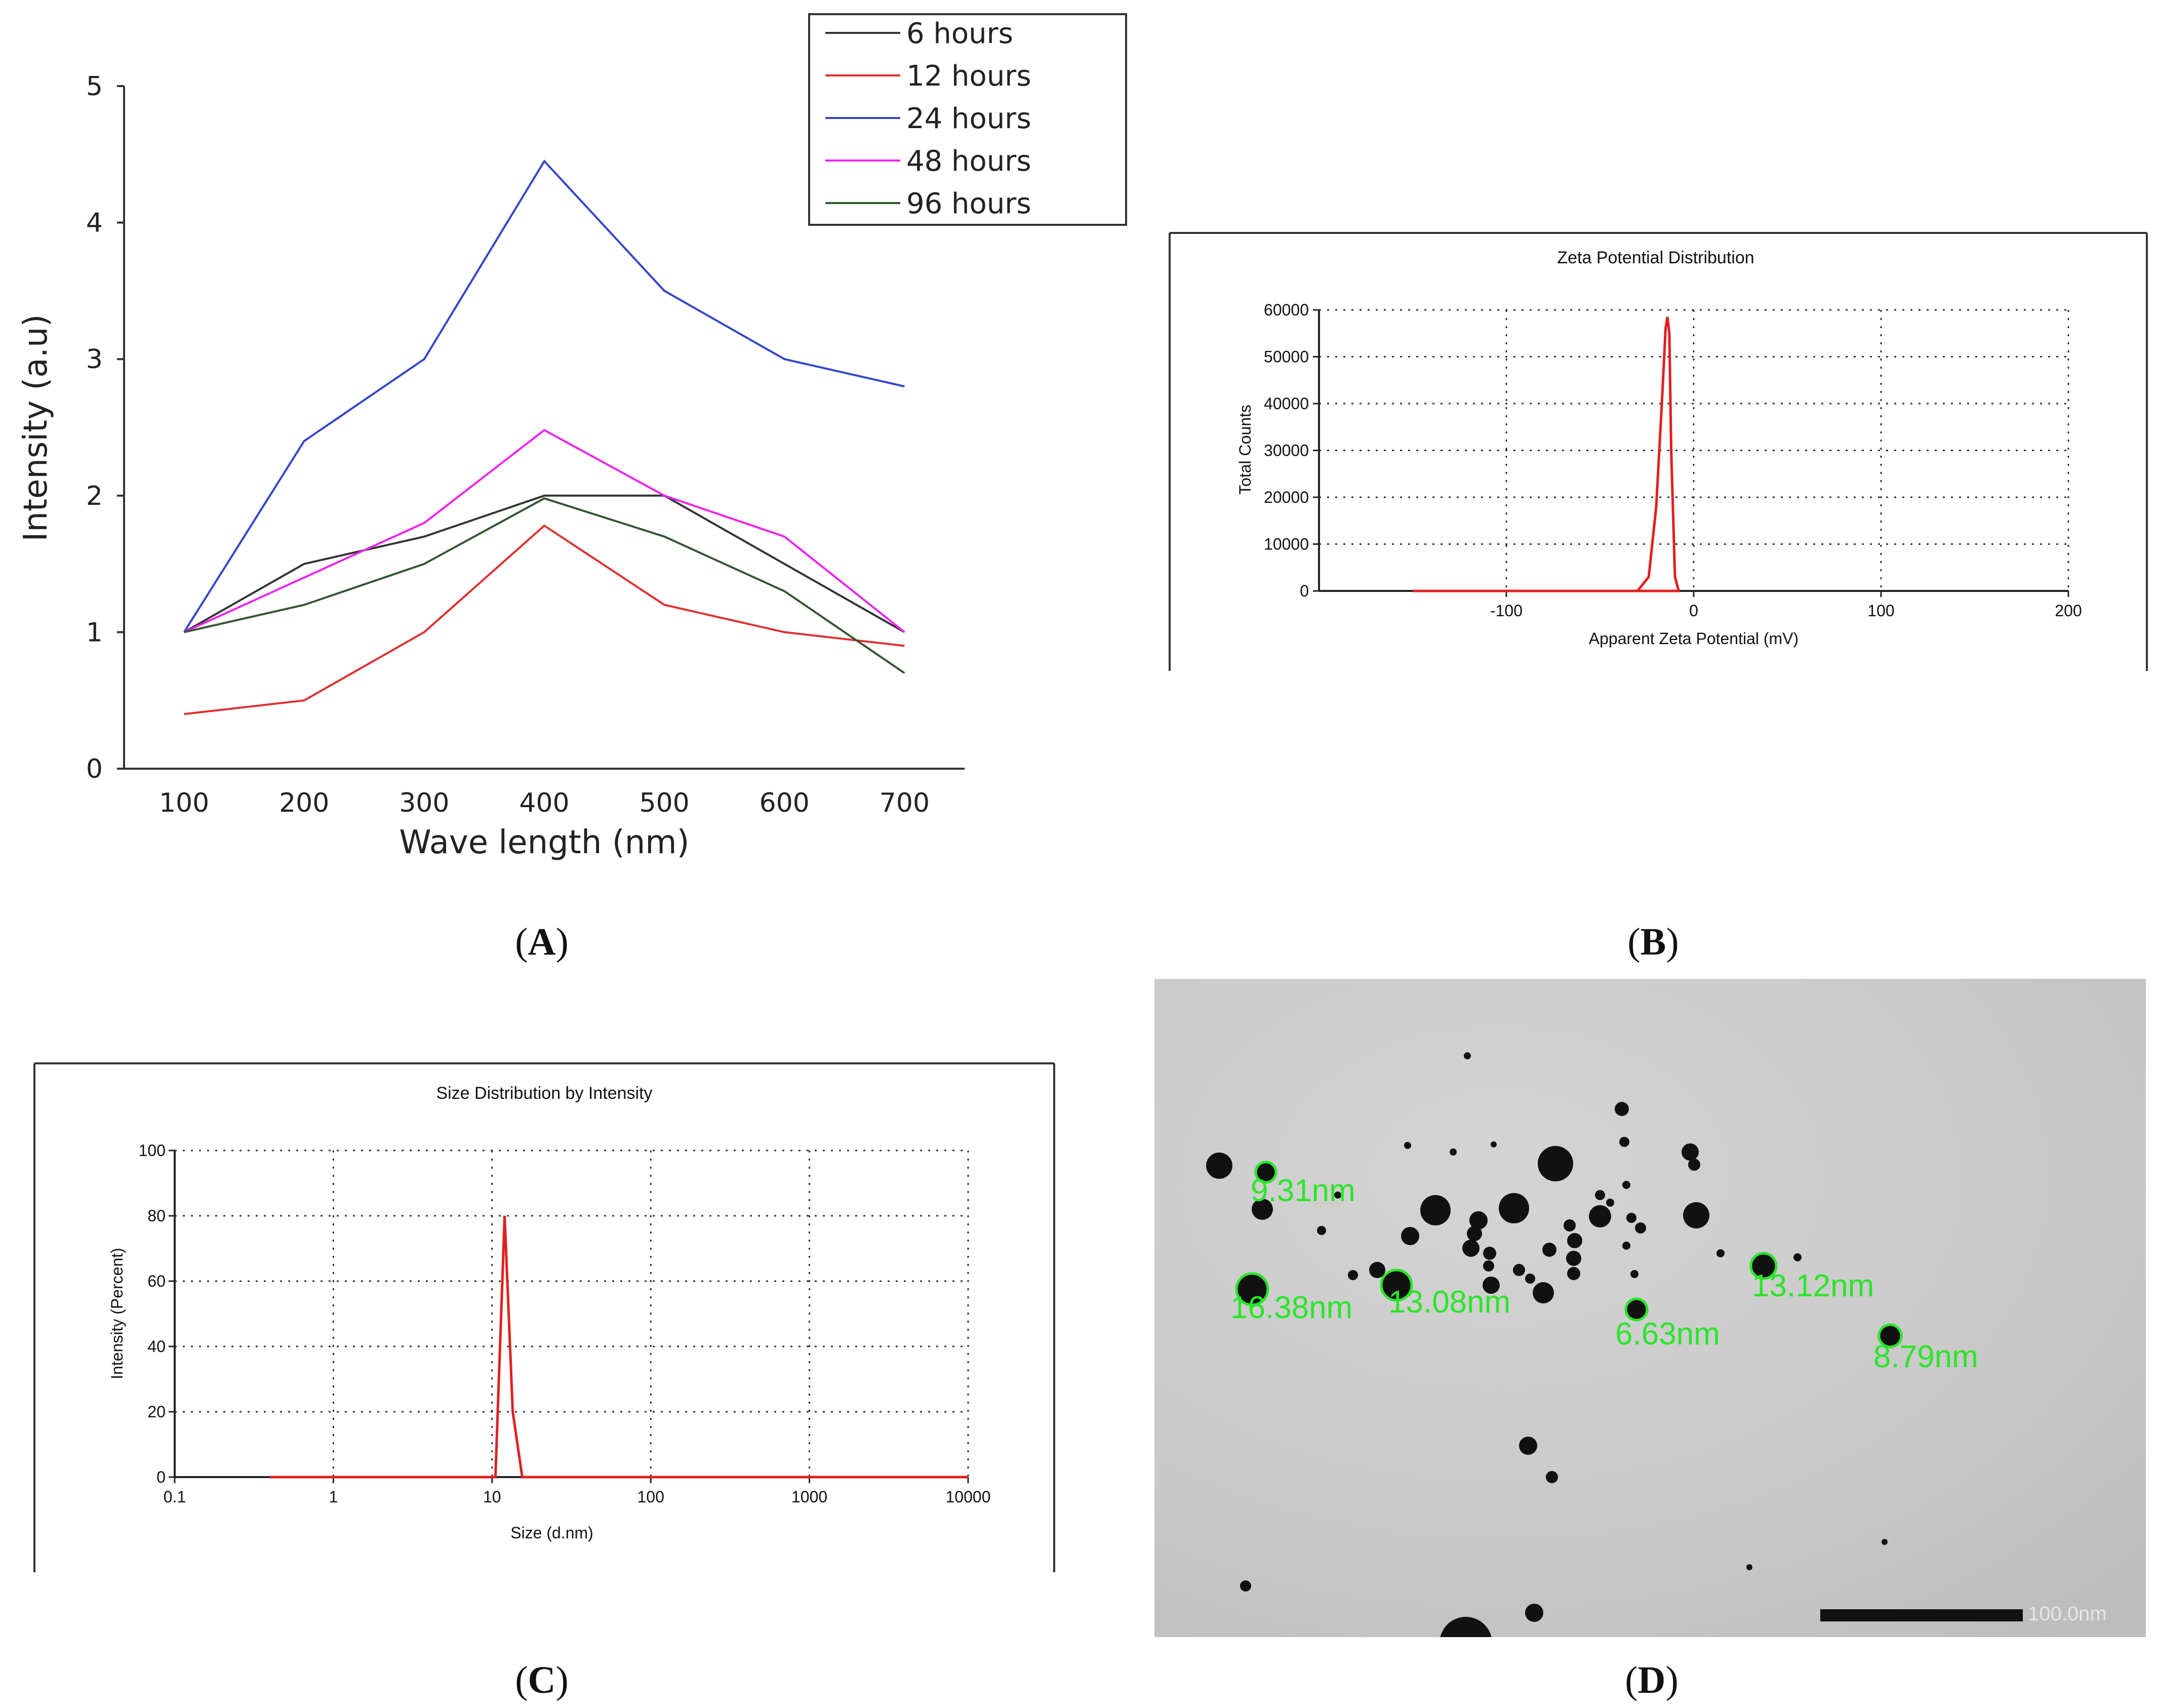 The height and width of the screenshot is (1708, 2158). I want to click on panel-b-xtick-label: -100, so click(1507, 611).